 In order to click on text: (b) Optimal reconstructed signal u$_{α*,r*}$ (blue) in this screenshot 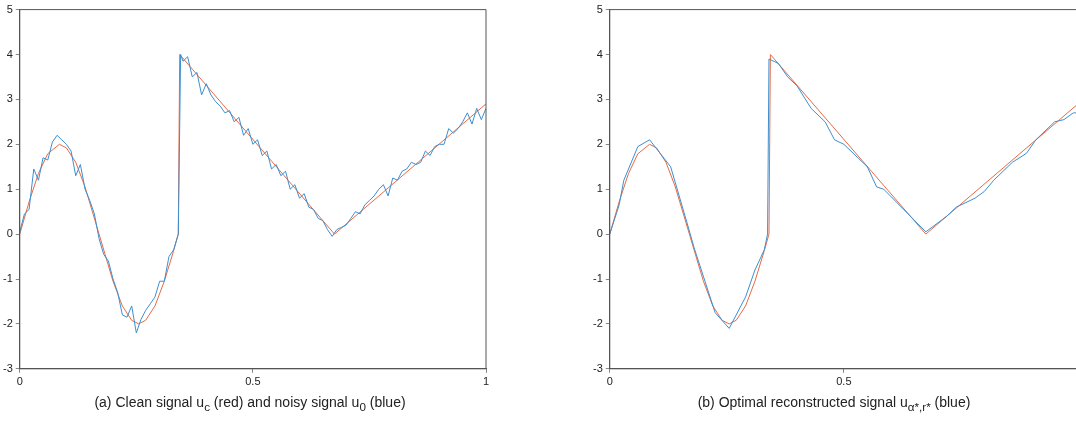, I will do `click(834, 403)`.